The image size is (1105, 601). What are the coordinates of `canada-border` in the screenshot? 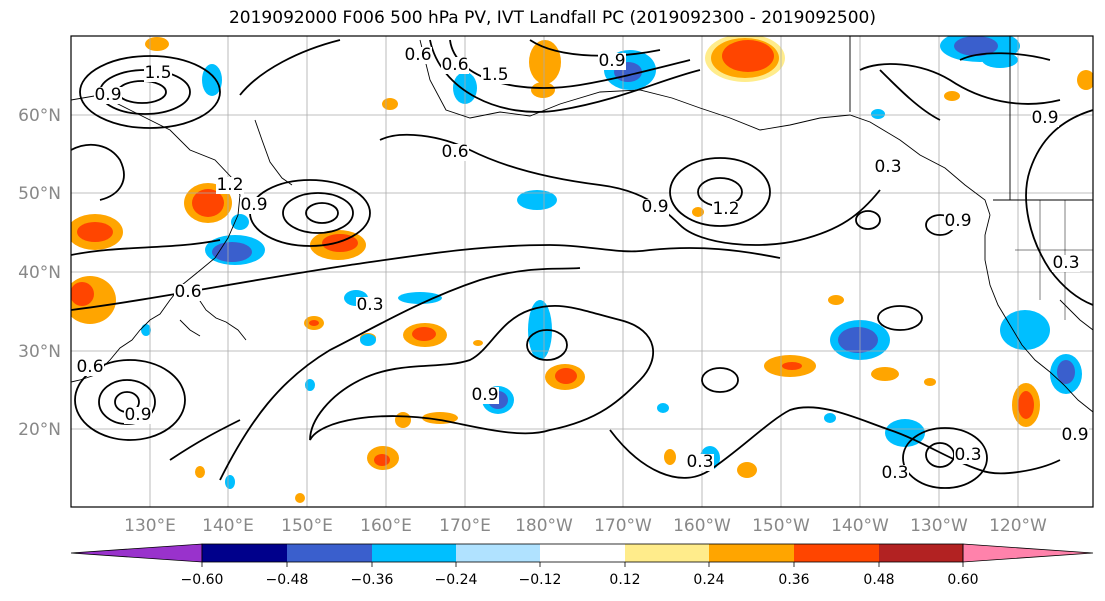 It's located at (971, 118).